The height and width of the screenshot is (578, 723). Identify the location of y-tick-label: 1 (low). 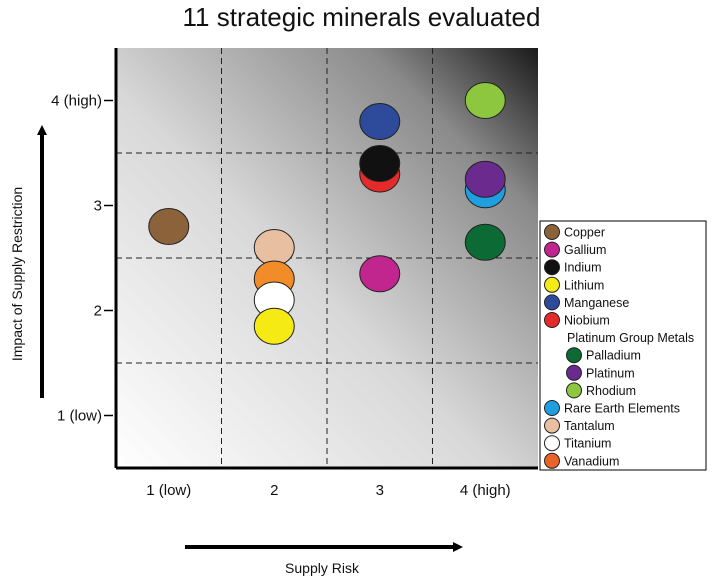
(79, 416).